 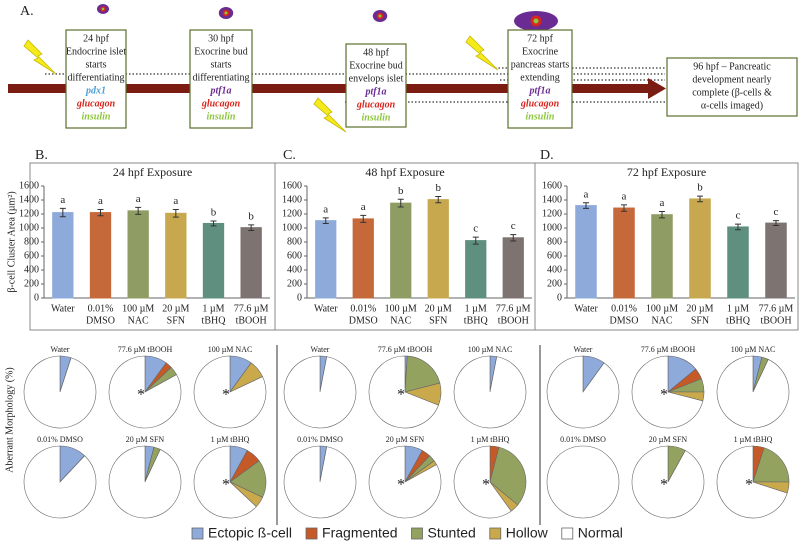 I want to click on figure-label: A., so click(x=27, y=11).